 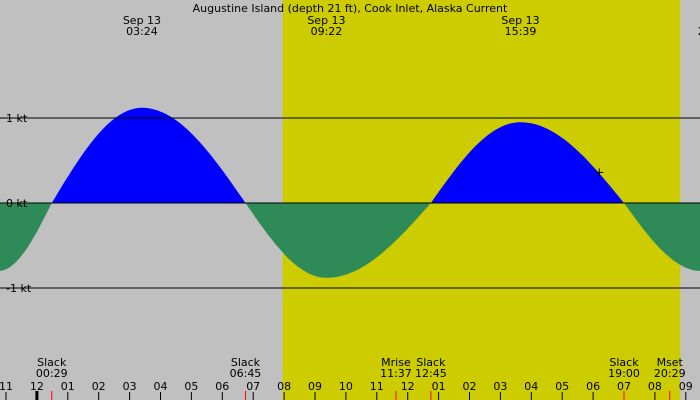 I want to click on event-time: 20:29, so click(x=670, y=373).